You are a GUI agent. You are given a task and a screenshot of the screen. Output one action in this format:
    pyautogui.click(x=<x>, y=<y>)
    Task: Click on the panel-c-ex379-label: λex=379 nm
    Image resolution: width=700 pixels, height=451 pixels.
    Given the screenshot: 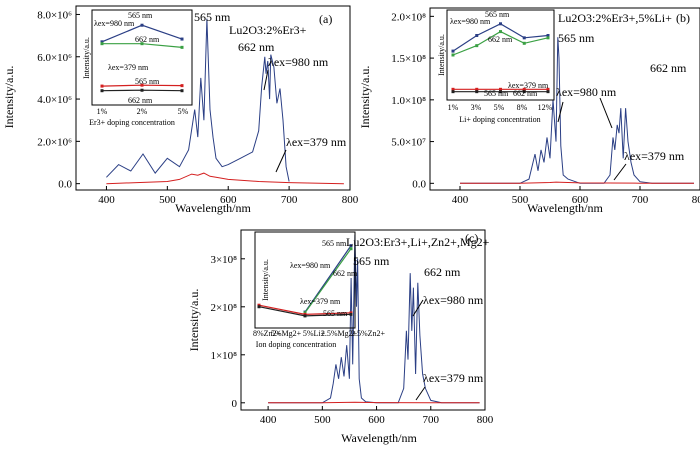 What is the action you would take?
    pyautogui.click(x=453, y=378)
    